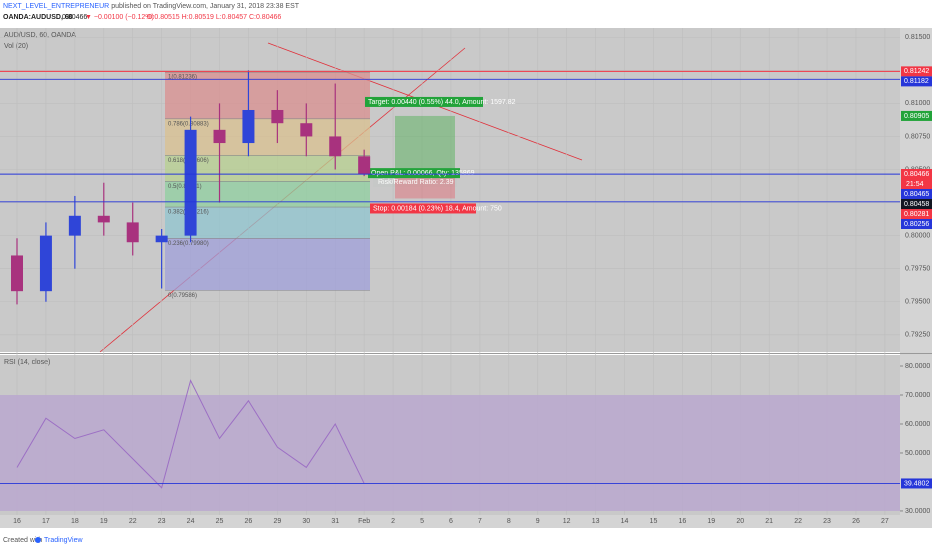 The width and height of the screenshot is (932, 555). Describe the element at coordinates (885, 521) in the screenshot. I see `x-tick-label: 27` at that location.